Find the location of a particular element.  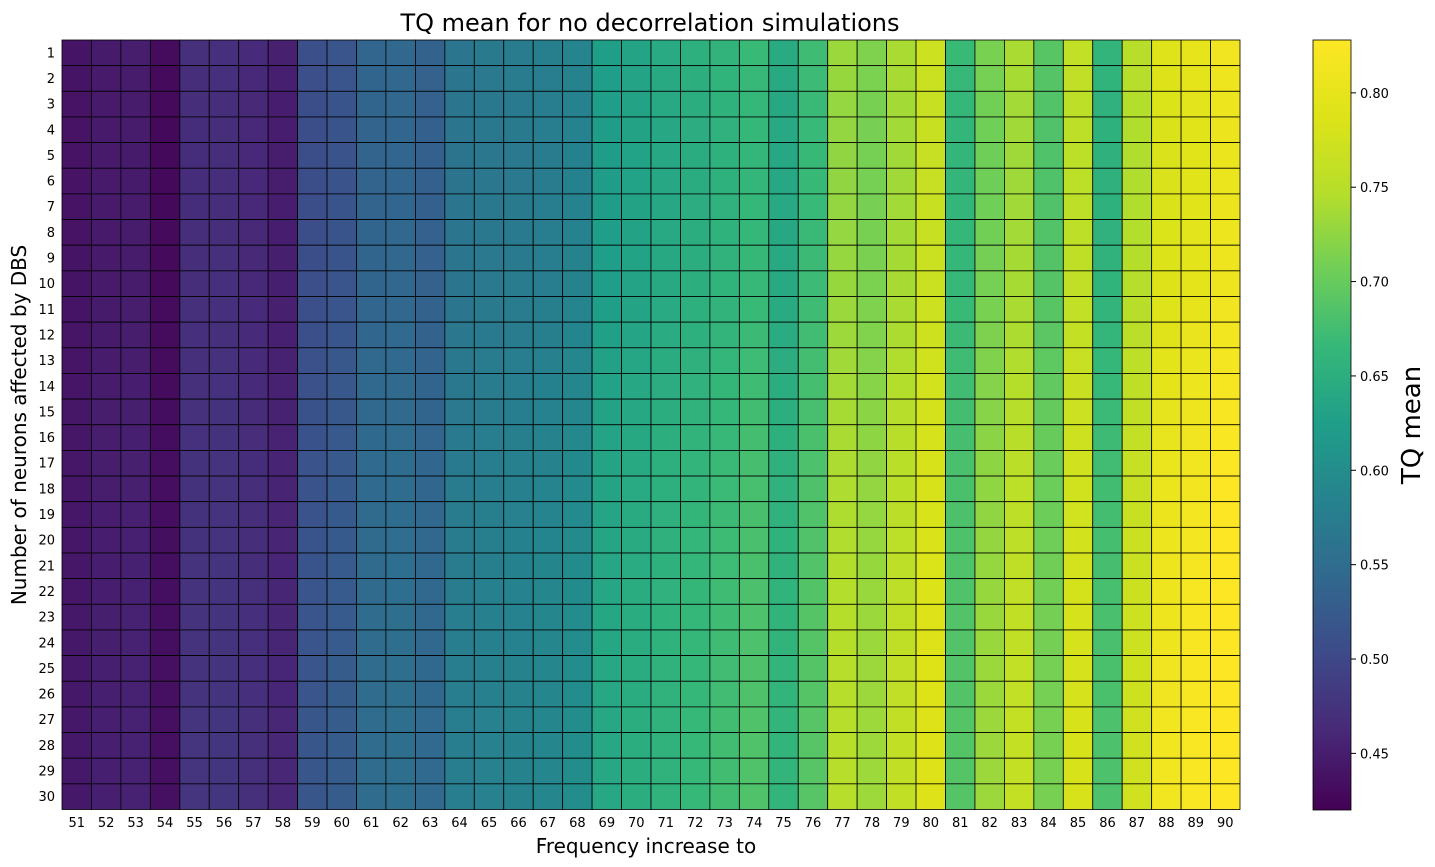

x-tick-label: 75 is located at coordinates (783, 823).